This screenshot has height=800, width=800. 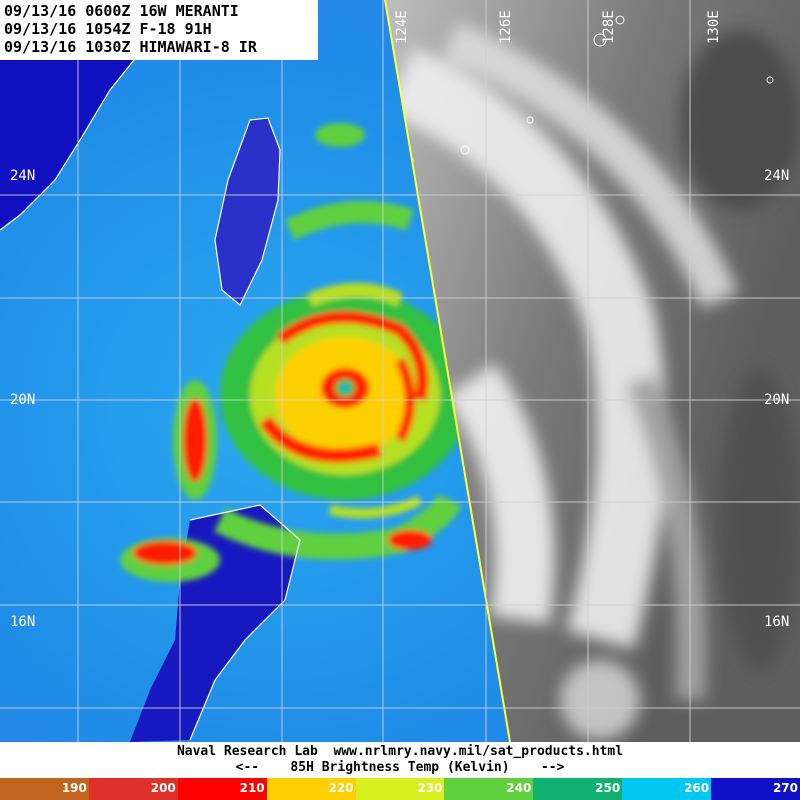 What do you see at coordinates (609, 27) in the screenshot?
I see `lon-label-128e: 128E` at bounding box center [609, 27].